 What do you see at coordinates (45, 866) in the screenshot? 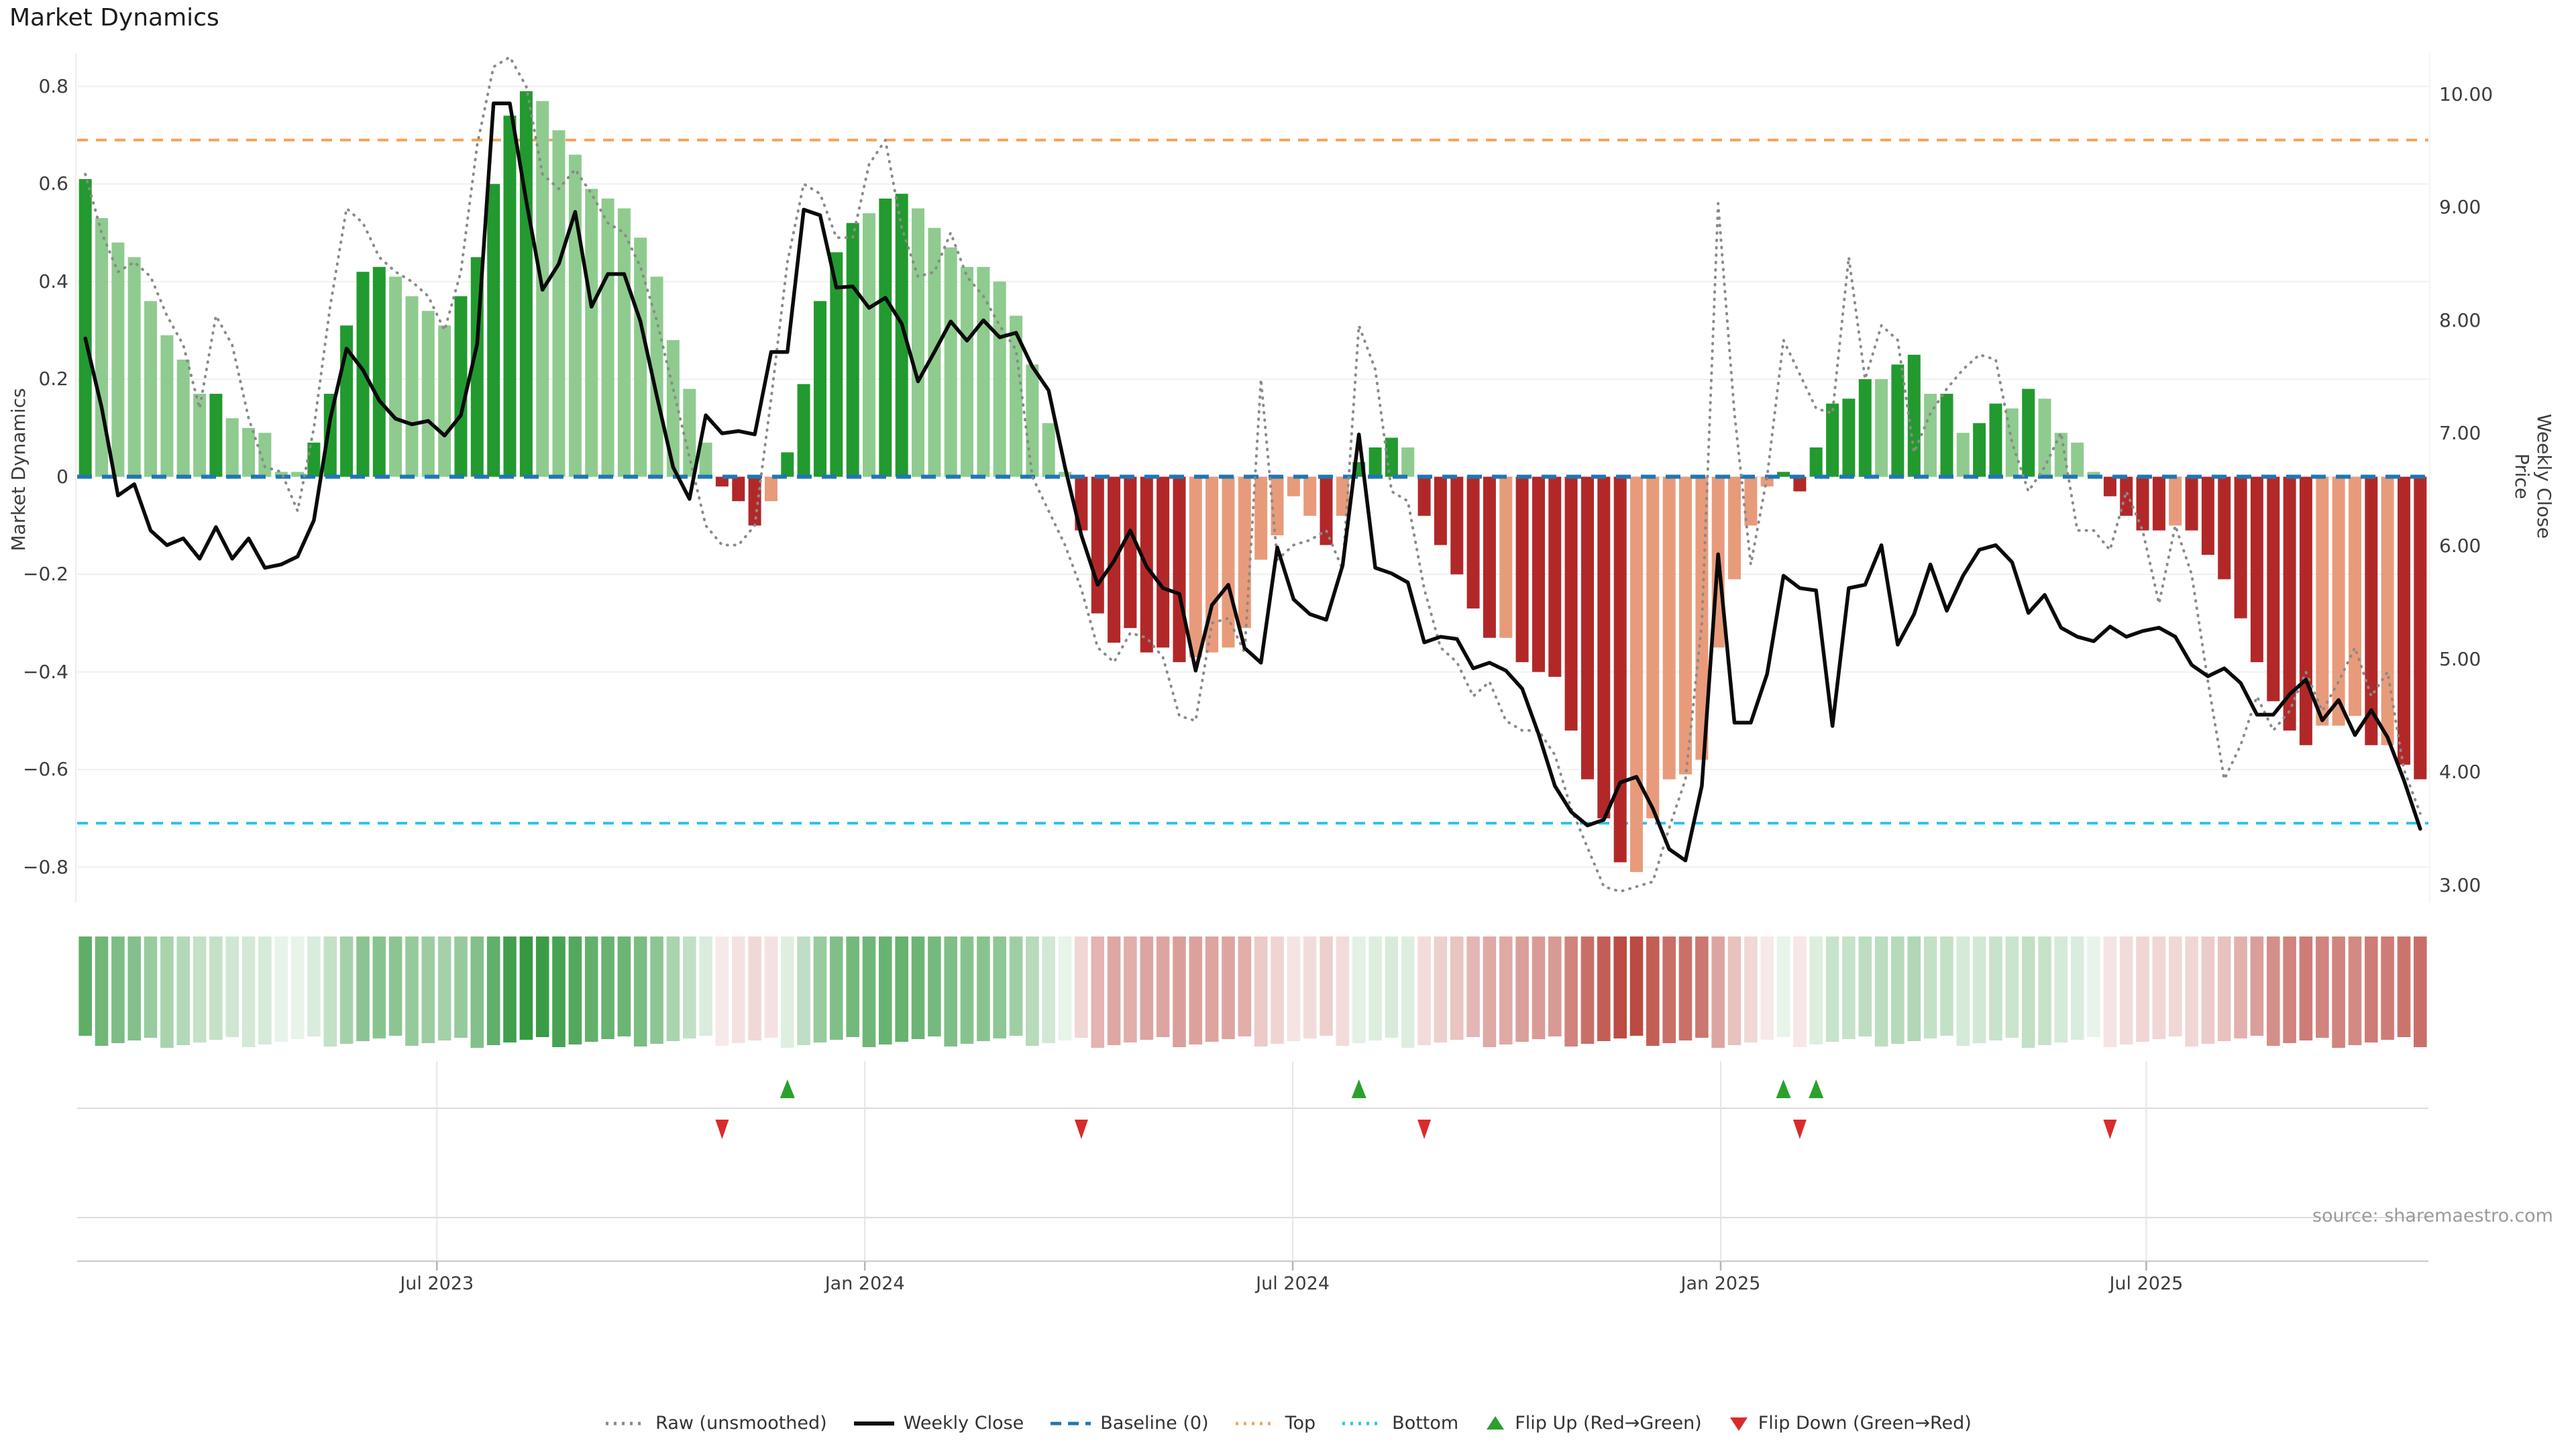
I see `y-axis-tick-label: −0.8` at bounding box center [45, 866].